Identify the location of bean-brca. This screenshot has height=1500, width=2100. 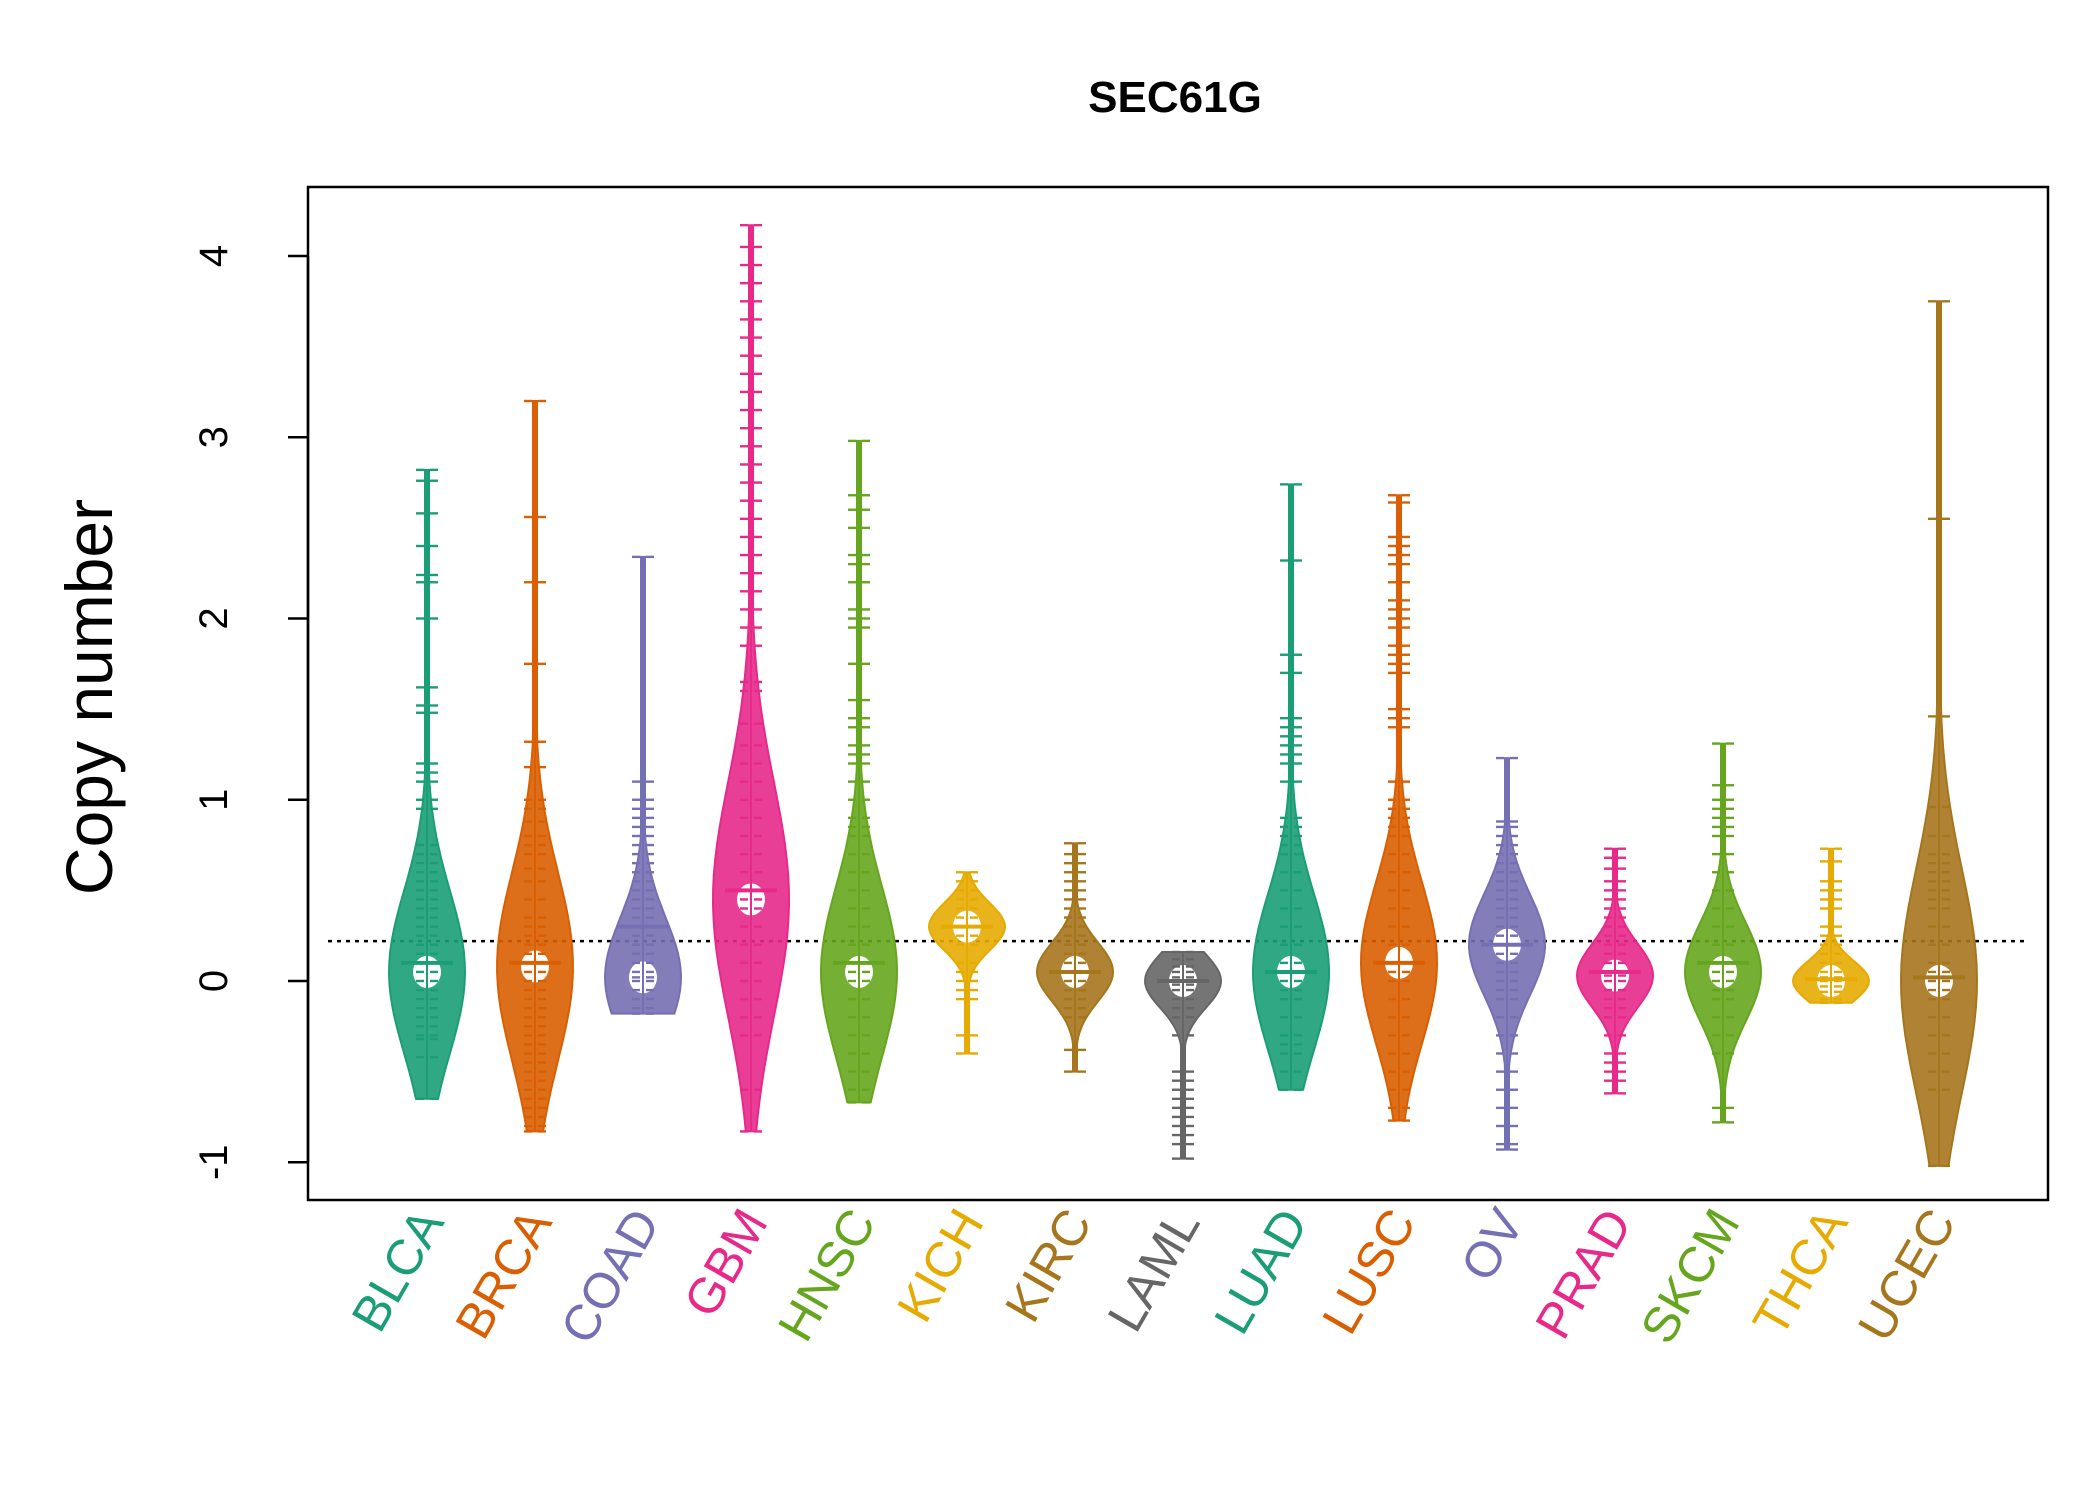
(535, 766).